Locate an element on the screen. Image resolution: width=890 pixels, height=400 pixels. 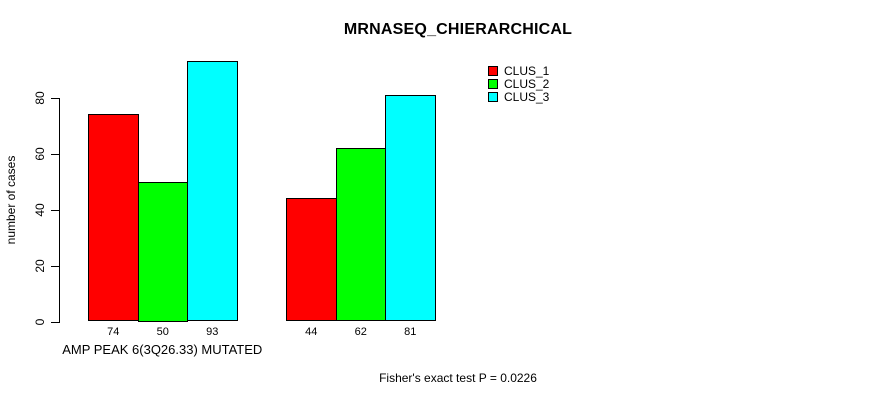
bar-clus_2-group2 is located at coordinates (360, 234).